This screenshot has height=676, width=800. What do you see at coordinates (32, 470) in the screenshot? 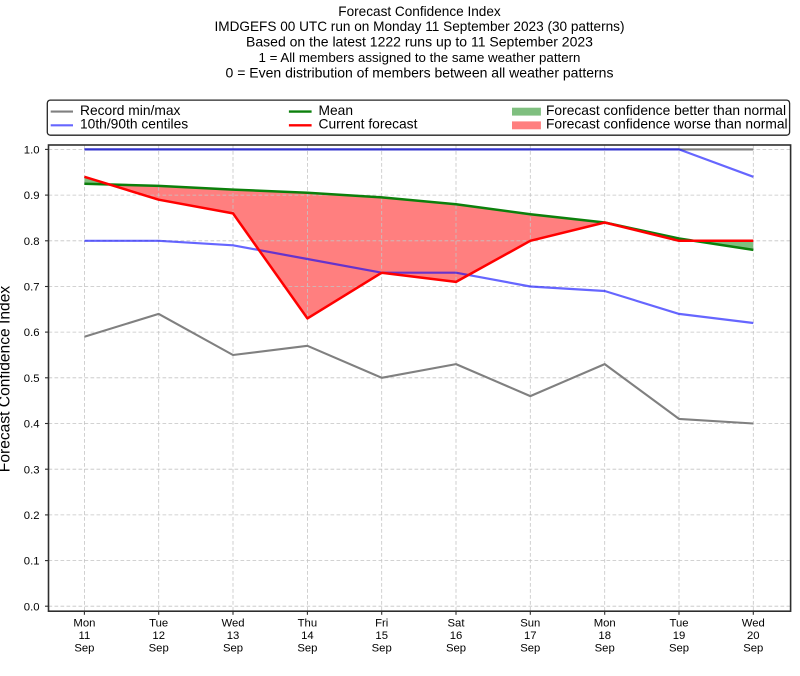
I see `svg-text: 0.3` at bounding box center [32, 470].